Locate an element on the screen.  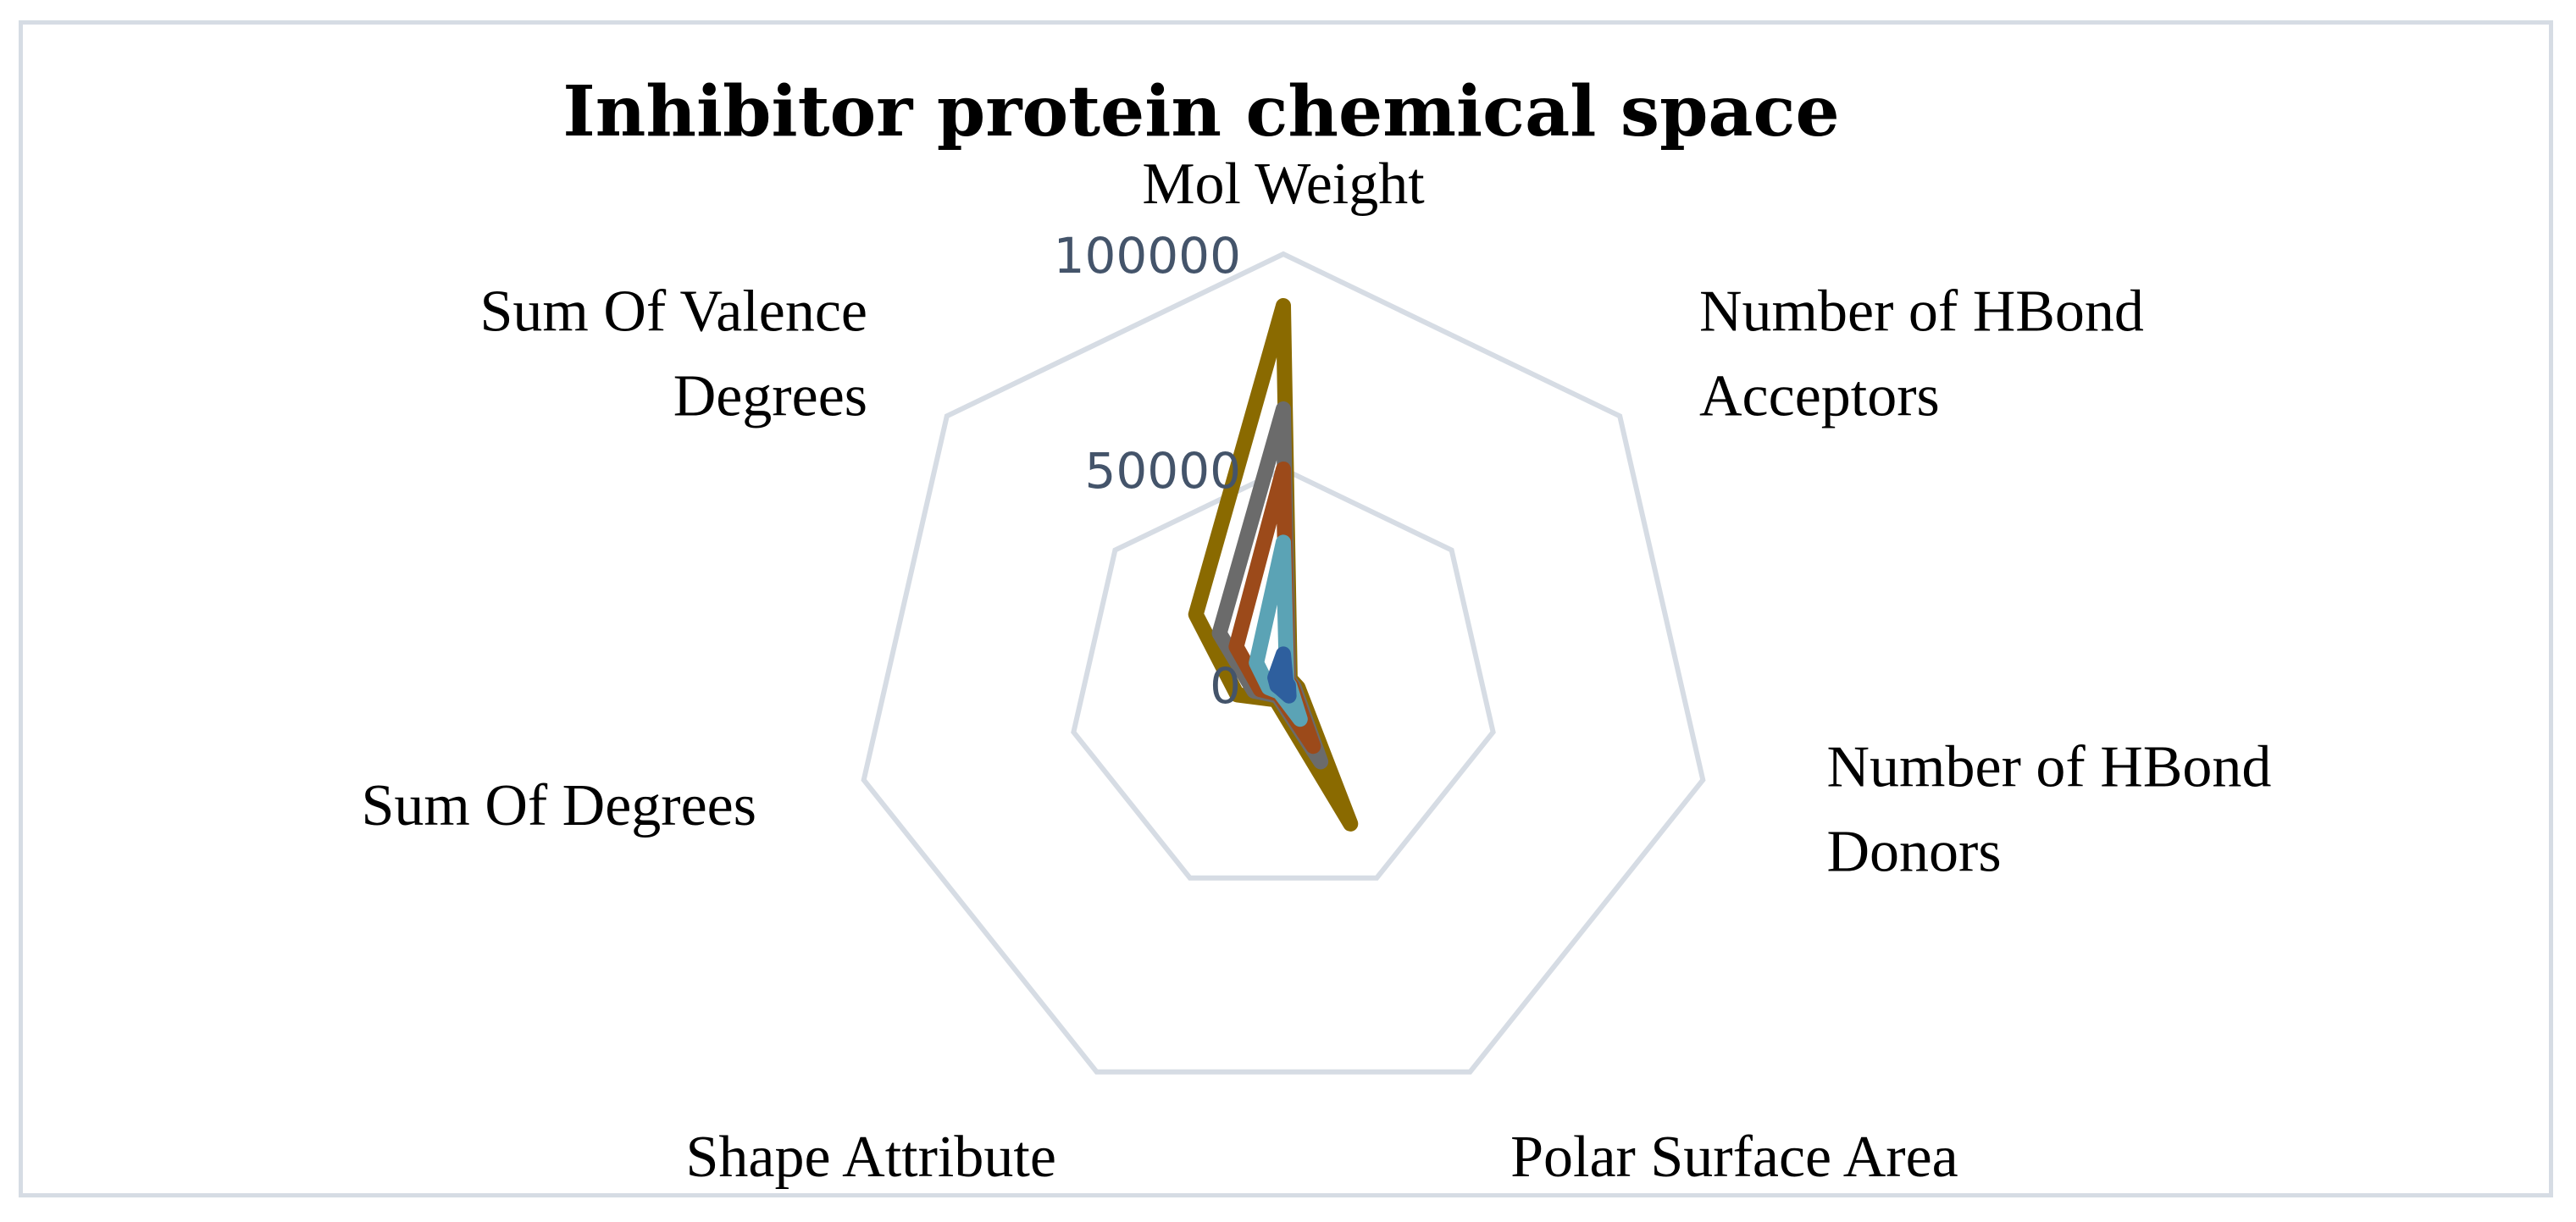
radar-series is located at coordinates (1273, 565).